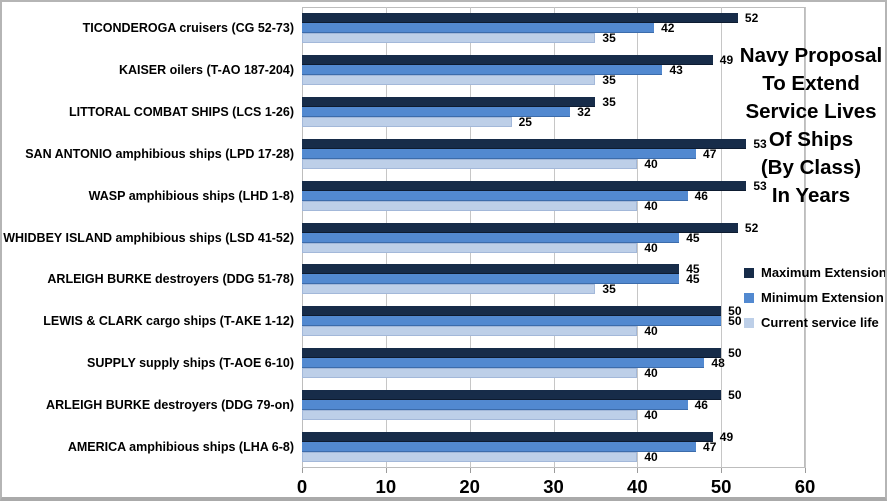 The image size is (887, 501). Describe the element at coordinates (811, 111) in the screenshot. I see `chart-title-line: Service Lives` at that location.